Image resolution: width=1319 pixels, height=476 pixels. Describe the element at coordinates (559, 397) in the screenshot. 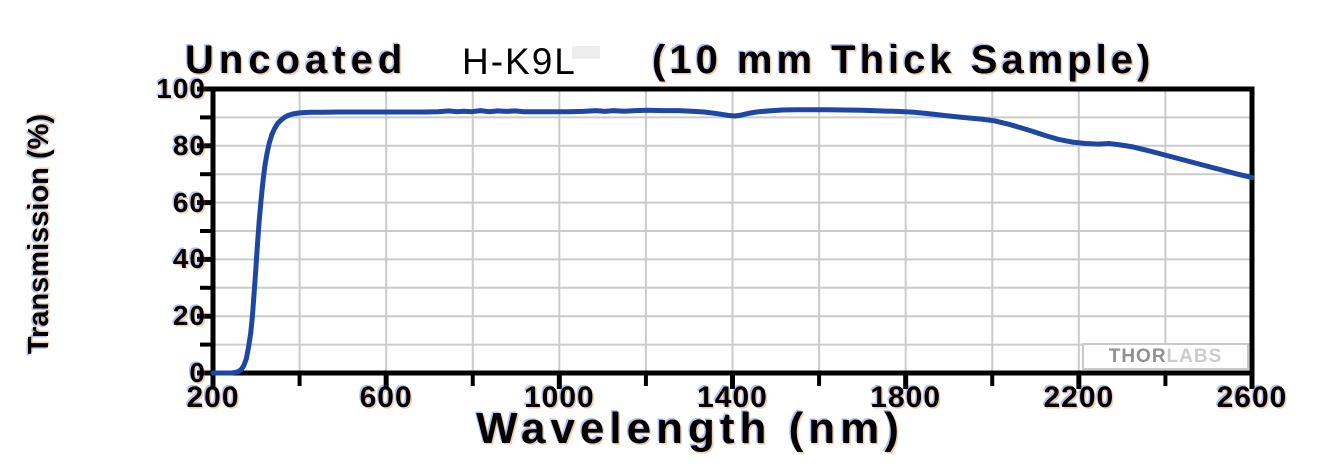

I see `x-tick-label: 1000` at that location.